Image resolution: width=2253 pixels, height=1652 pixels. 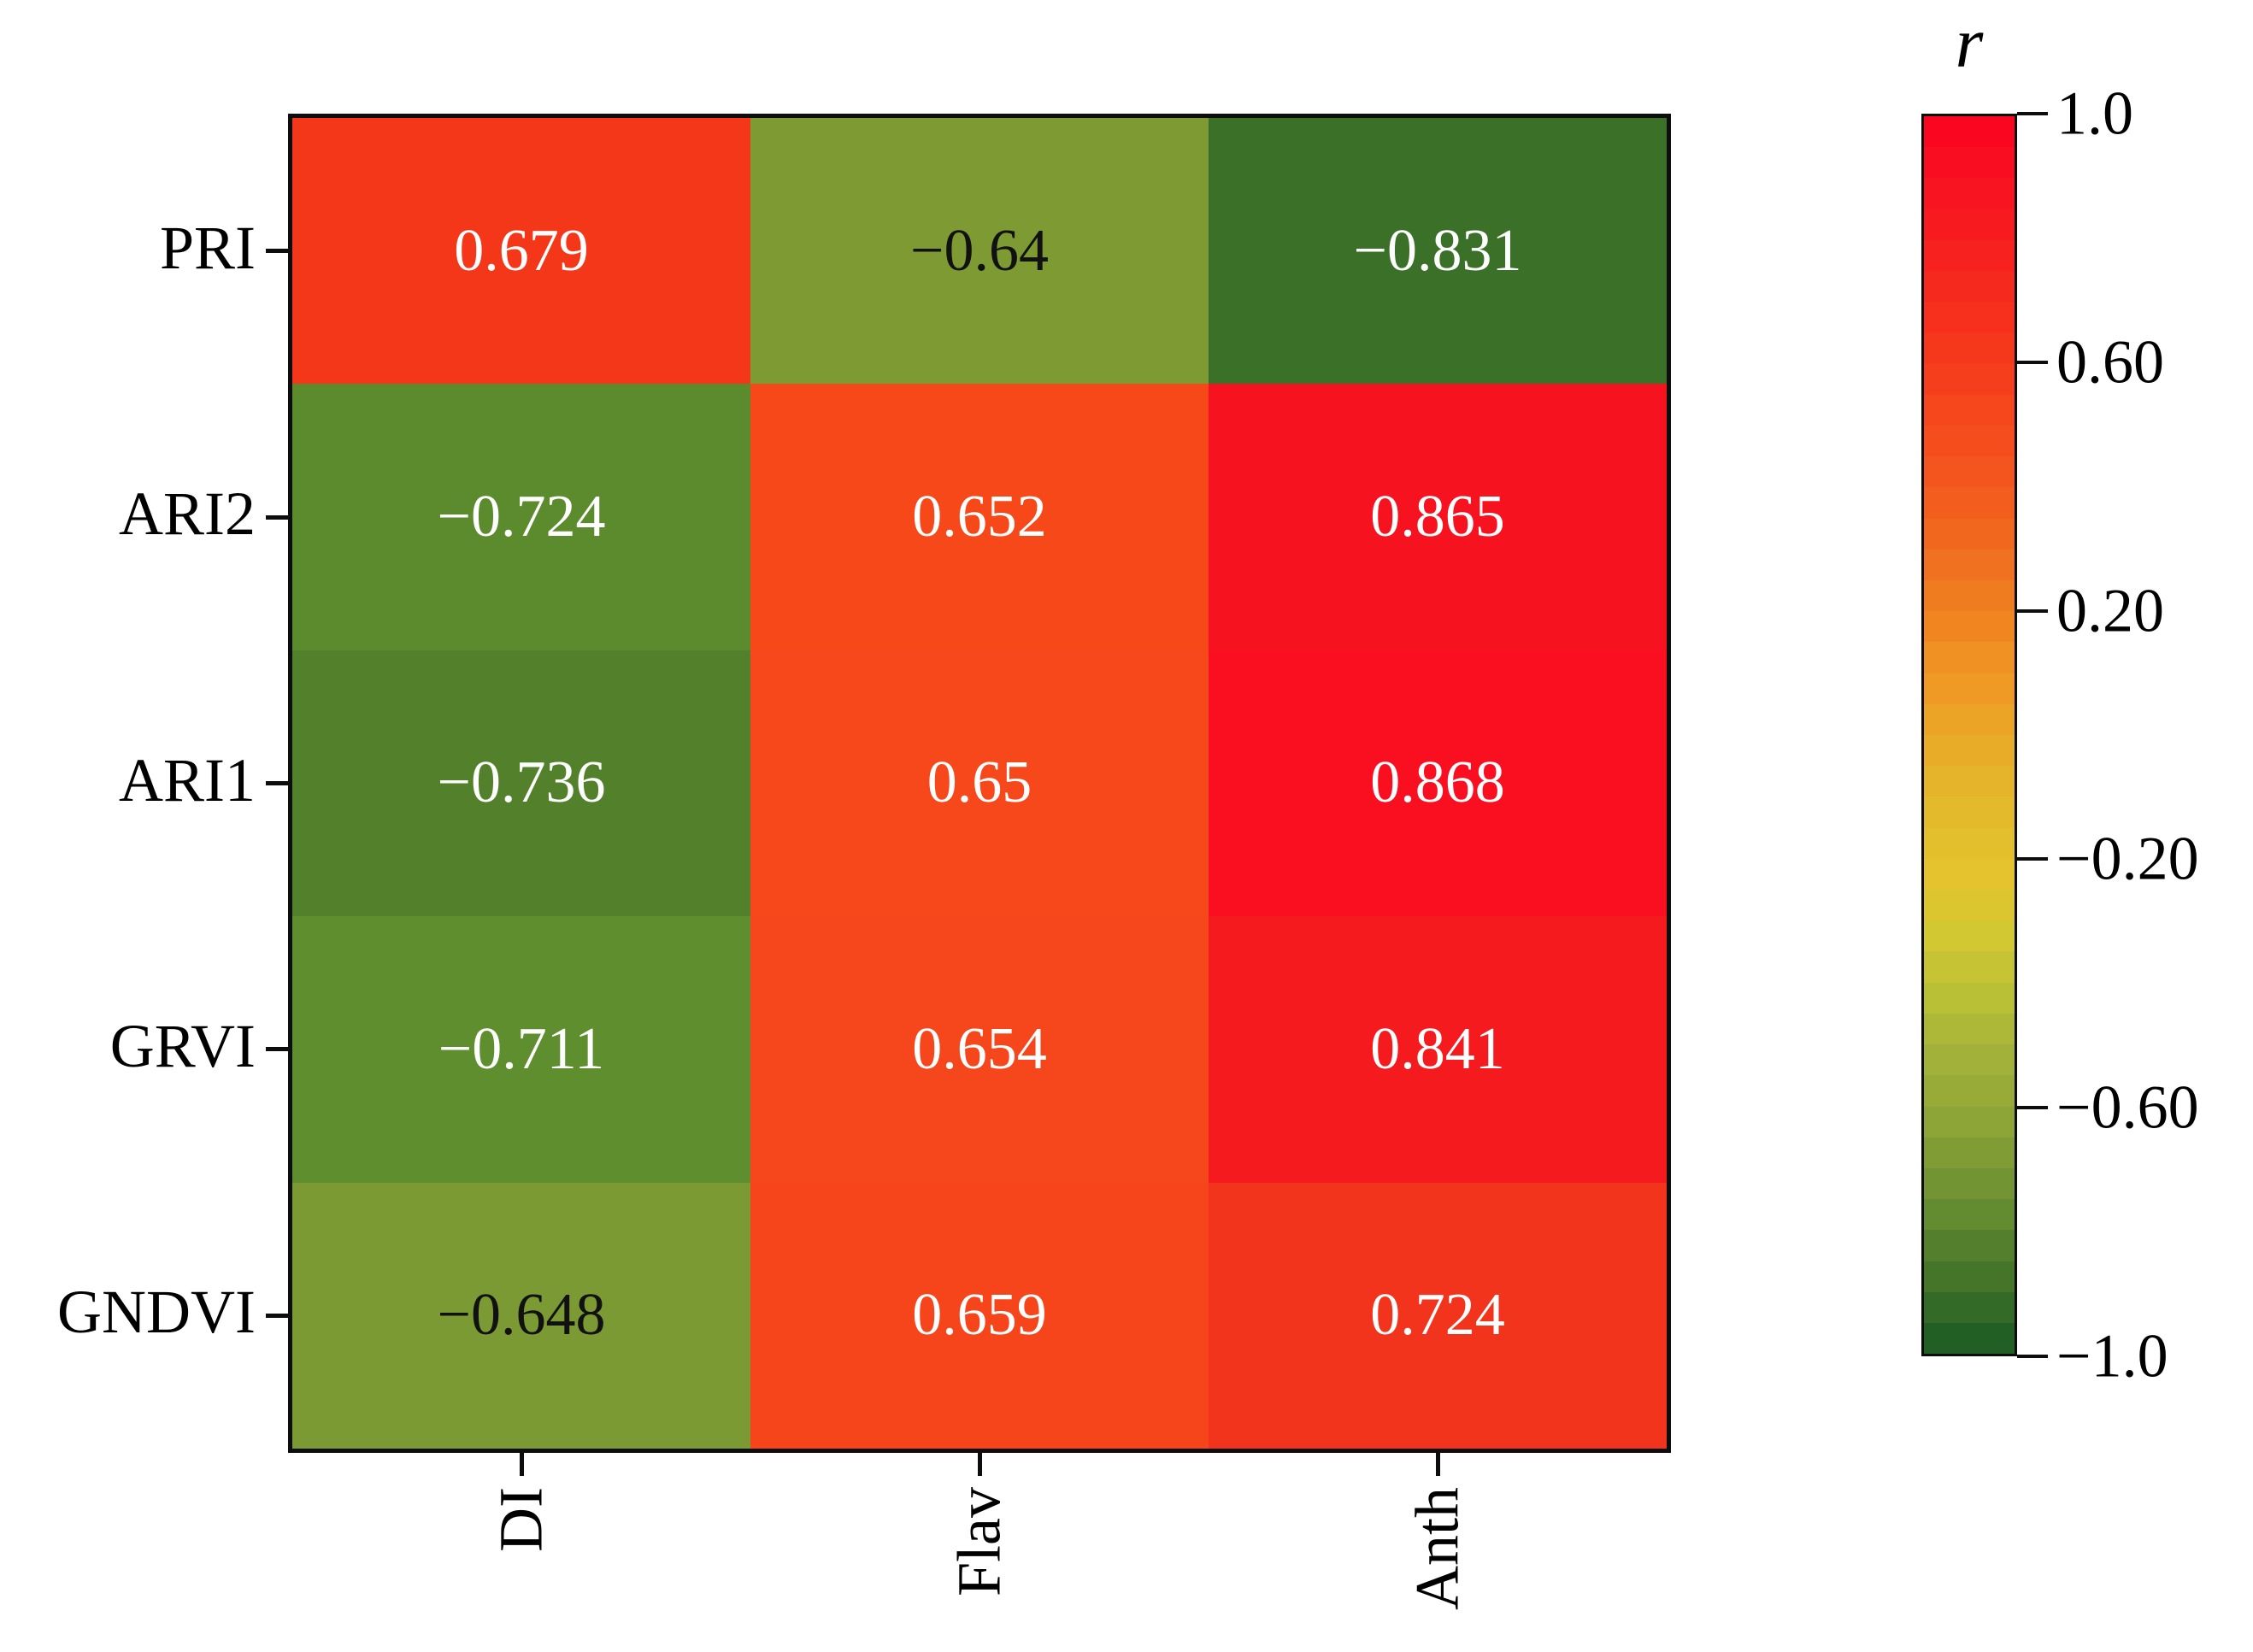 What do you see at coordinates (207, 247) in the screenshot?
I see `row-label: PRI` at bounding box center [207, 247].